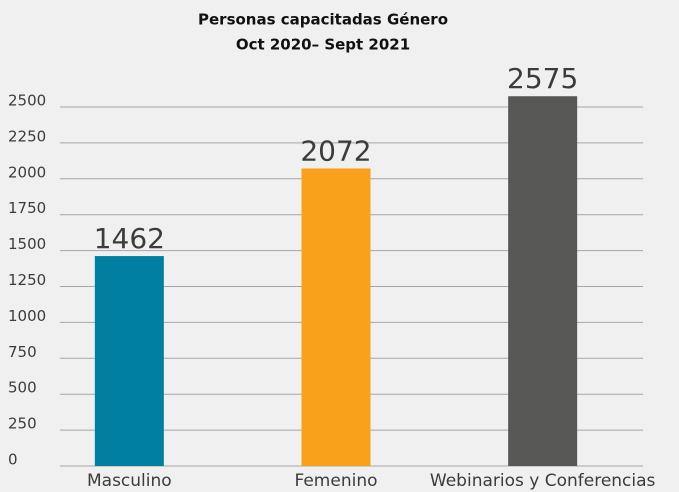 The width and height of the screenshot is (679, 492). What do you see at coordinates (13, 460) in the screenshot?
I see `y-tick-label: 0` at bounding box center [13, 460].